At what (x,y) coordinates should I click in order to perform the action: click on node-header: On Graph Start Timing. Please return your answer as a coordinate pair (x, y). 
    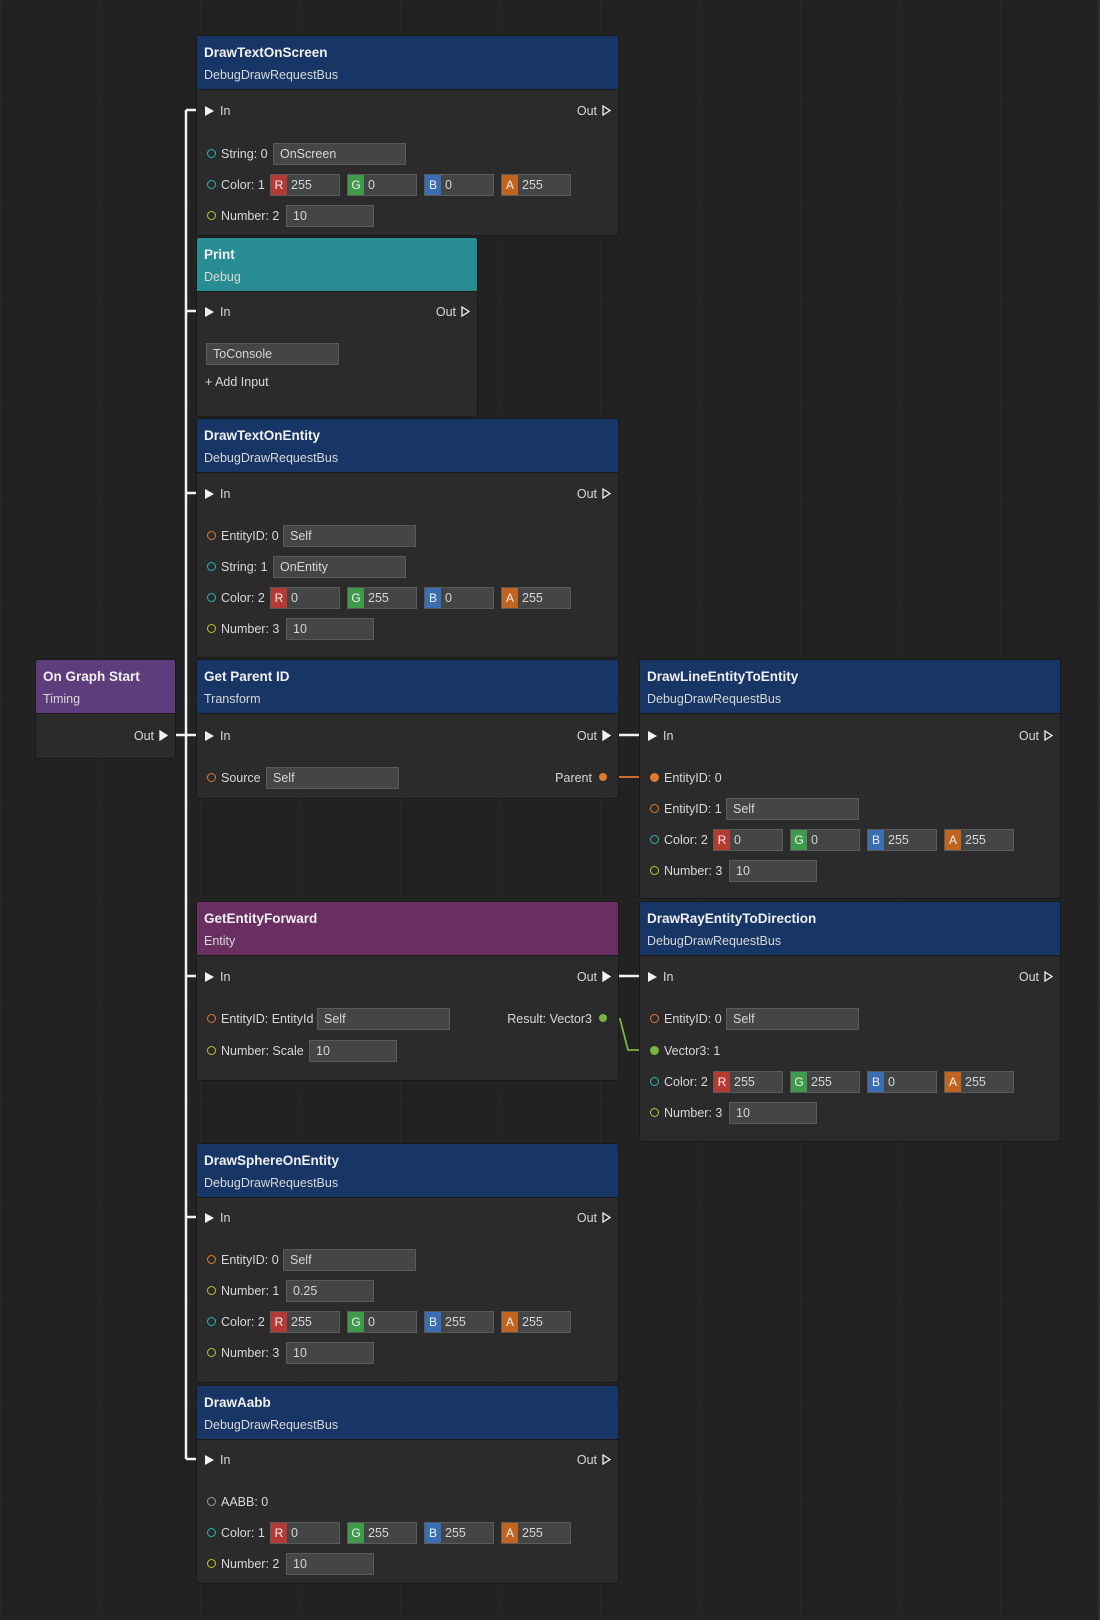
    Looking at the image, I should click on (105, 687).